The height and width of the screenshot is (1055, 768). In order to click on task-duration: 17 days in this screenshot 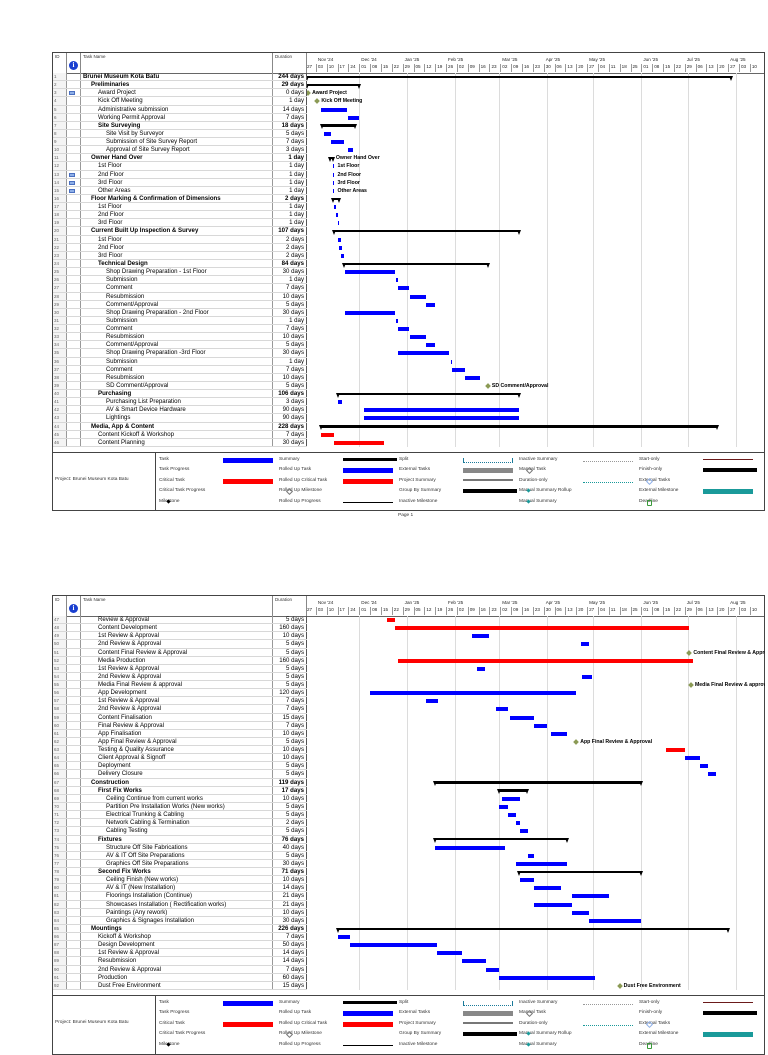, I will do `click(290, 790)`.